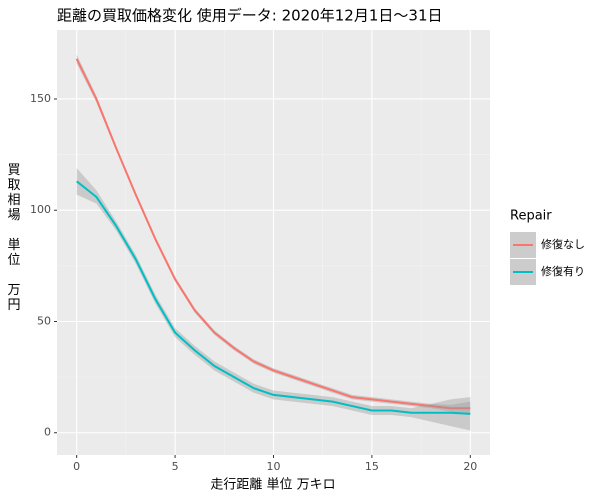 The image size is (600, 500). I want to click on x-tick-label: 5, so click(175, 466).